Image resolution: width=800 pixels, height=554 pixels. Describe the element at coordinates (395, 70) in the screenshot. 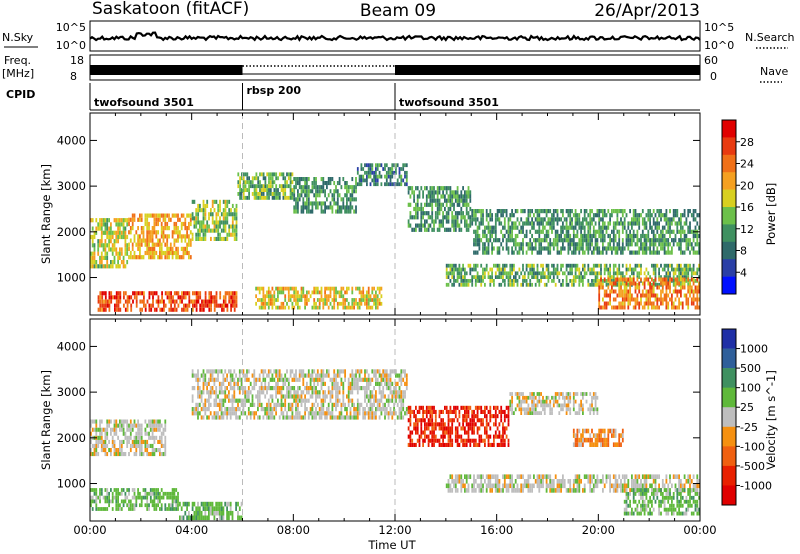

I see `freq-bars` at that location.